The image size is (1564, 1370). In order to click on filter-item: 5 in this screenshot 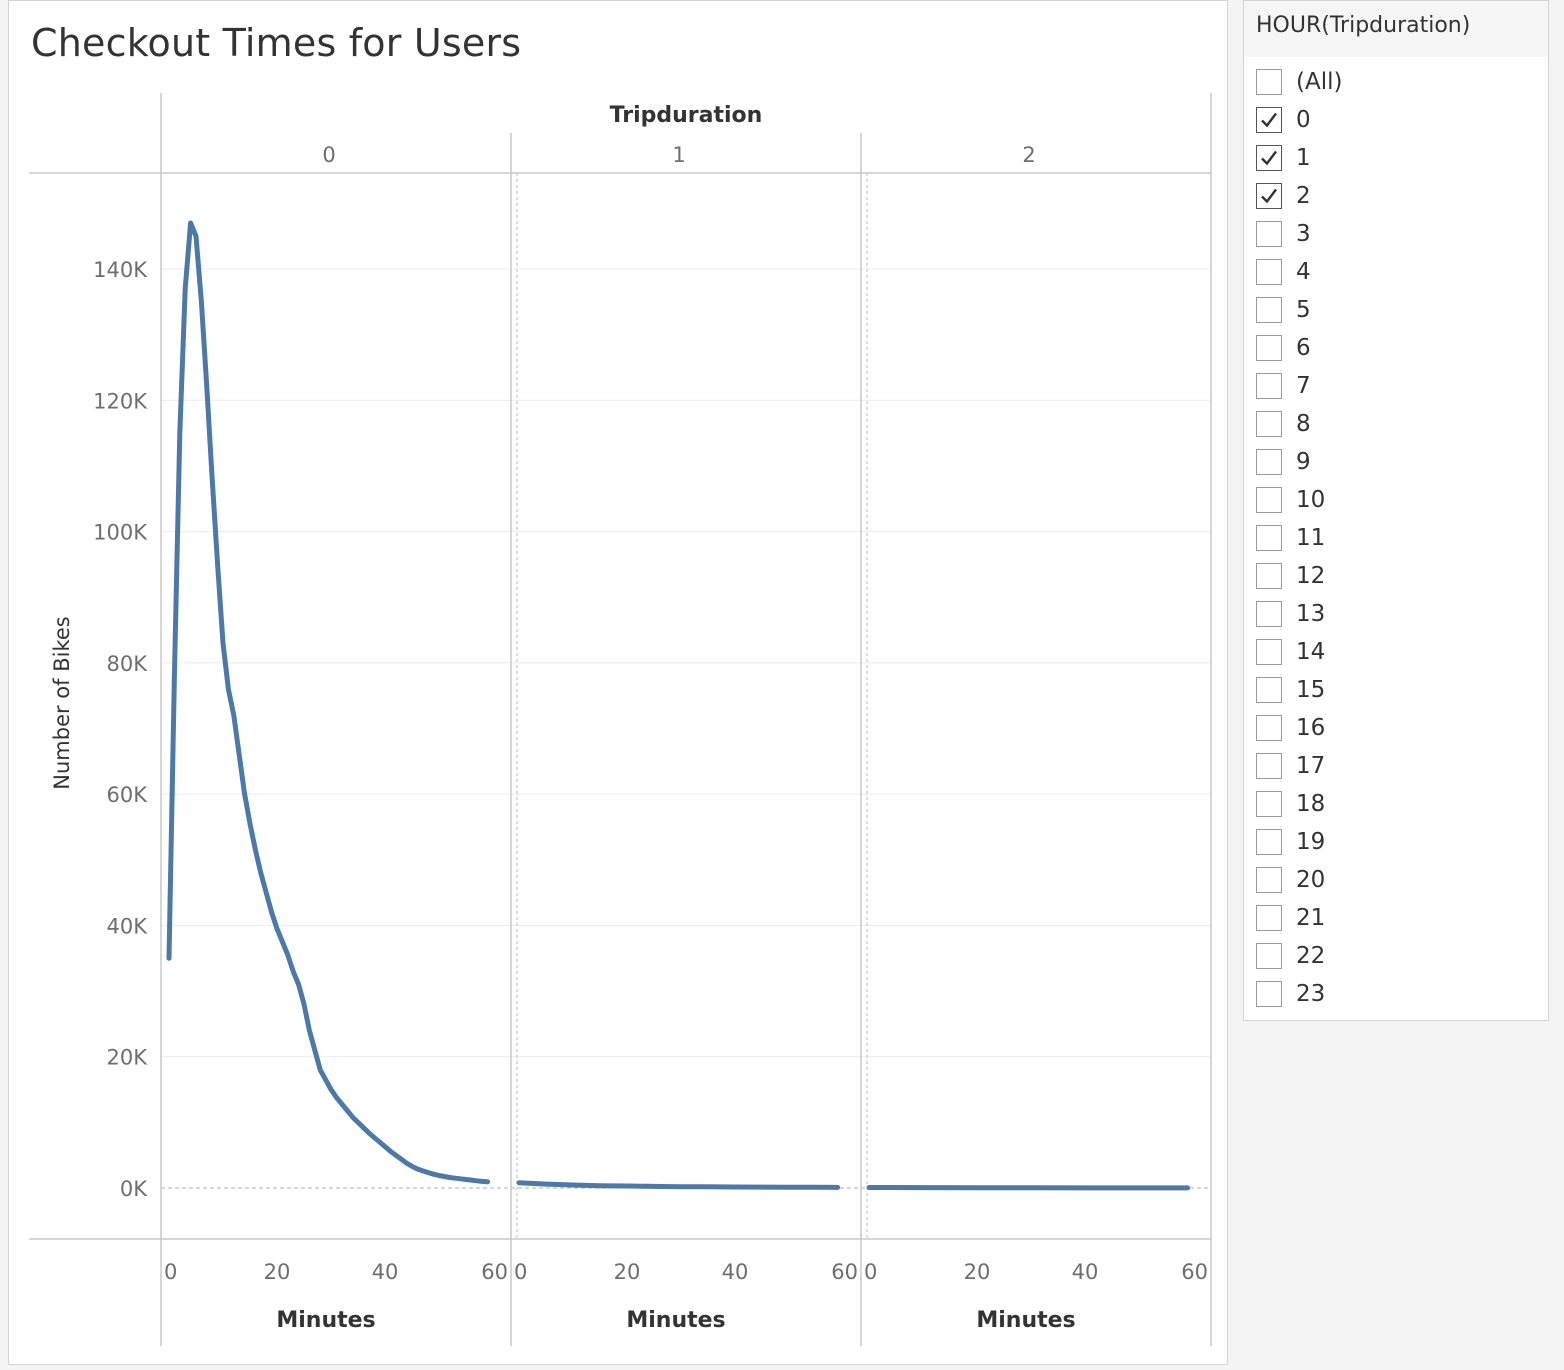, I will do `click(1299, 310)`.